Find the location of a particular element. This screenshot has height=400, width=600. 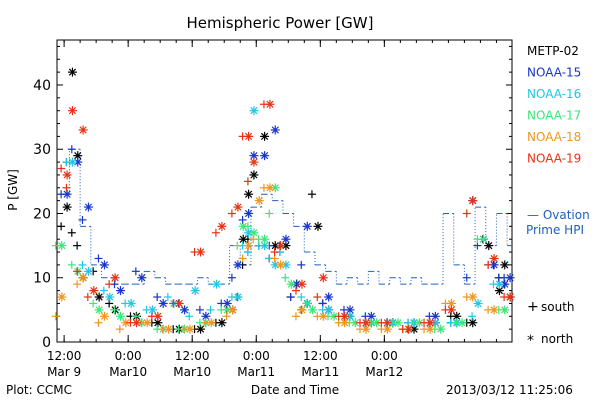

legend-south-label: south is located at coordinates (558, 307).